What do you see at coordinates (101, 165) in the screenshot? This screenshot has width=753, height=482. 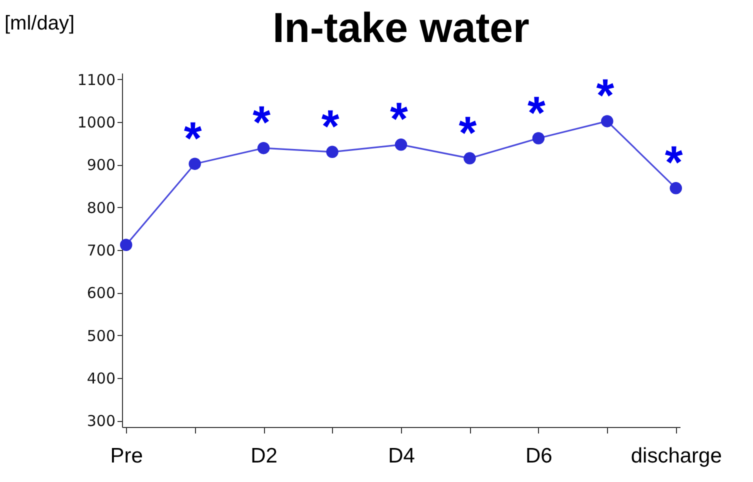 I see `y-tick-label: 900` at bounding box center [101, 165].